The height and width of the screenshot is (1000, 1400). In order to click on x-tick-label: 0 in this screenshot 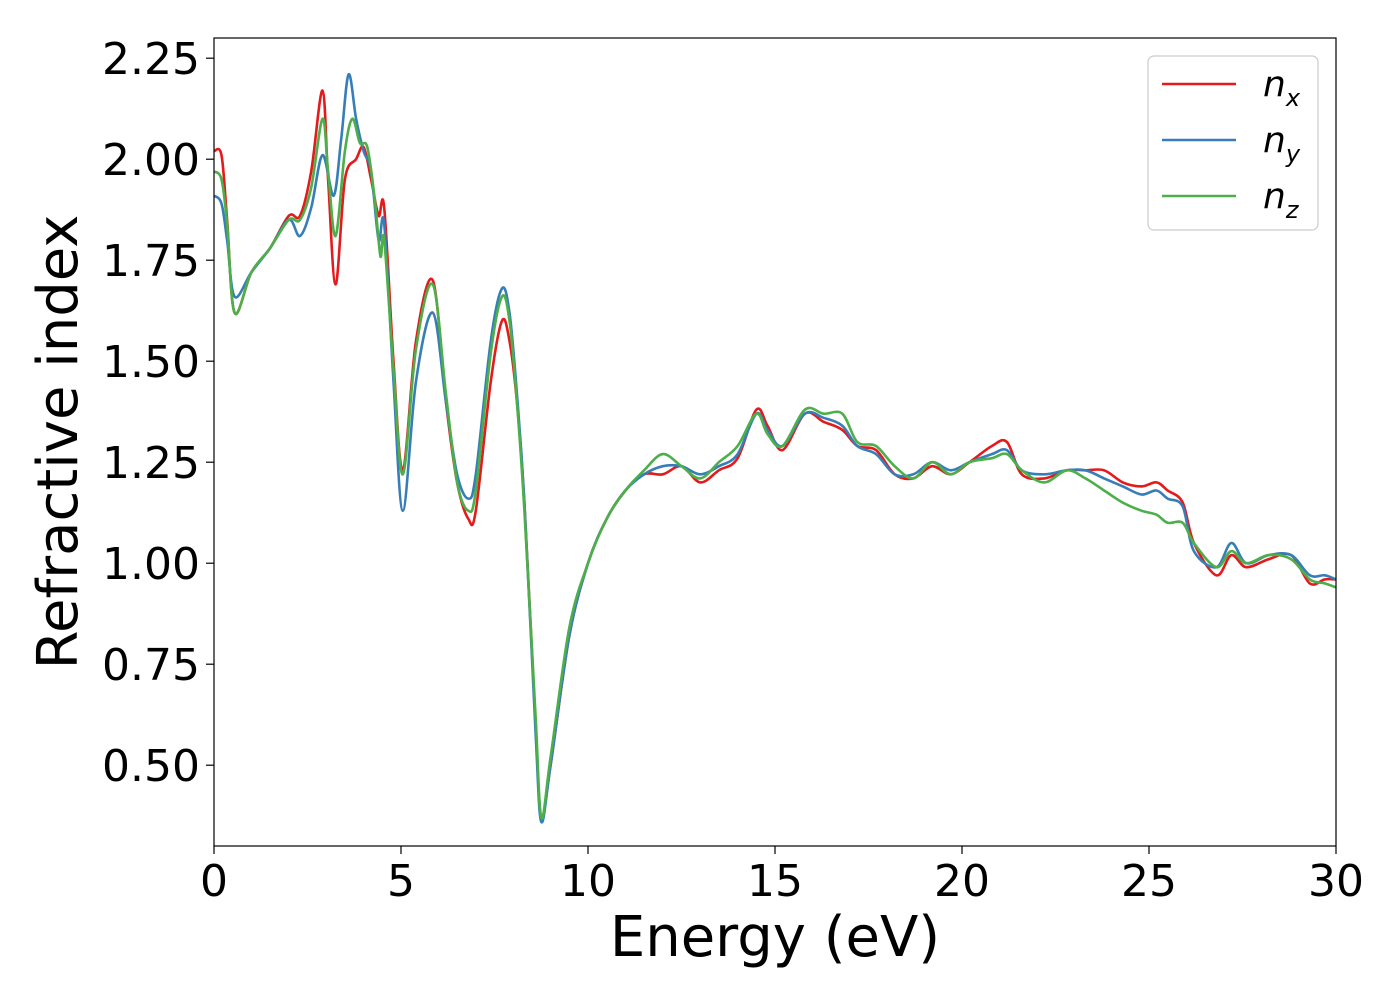, I will do `click(214, 881)`.